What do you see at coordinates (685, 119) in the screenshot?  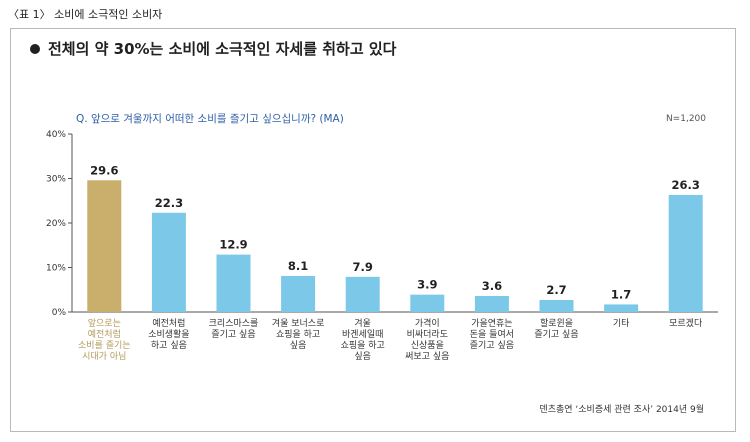 I see `sample-size: N=1,200` at bounding box center [685, 119].